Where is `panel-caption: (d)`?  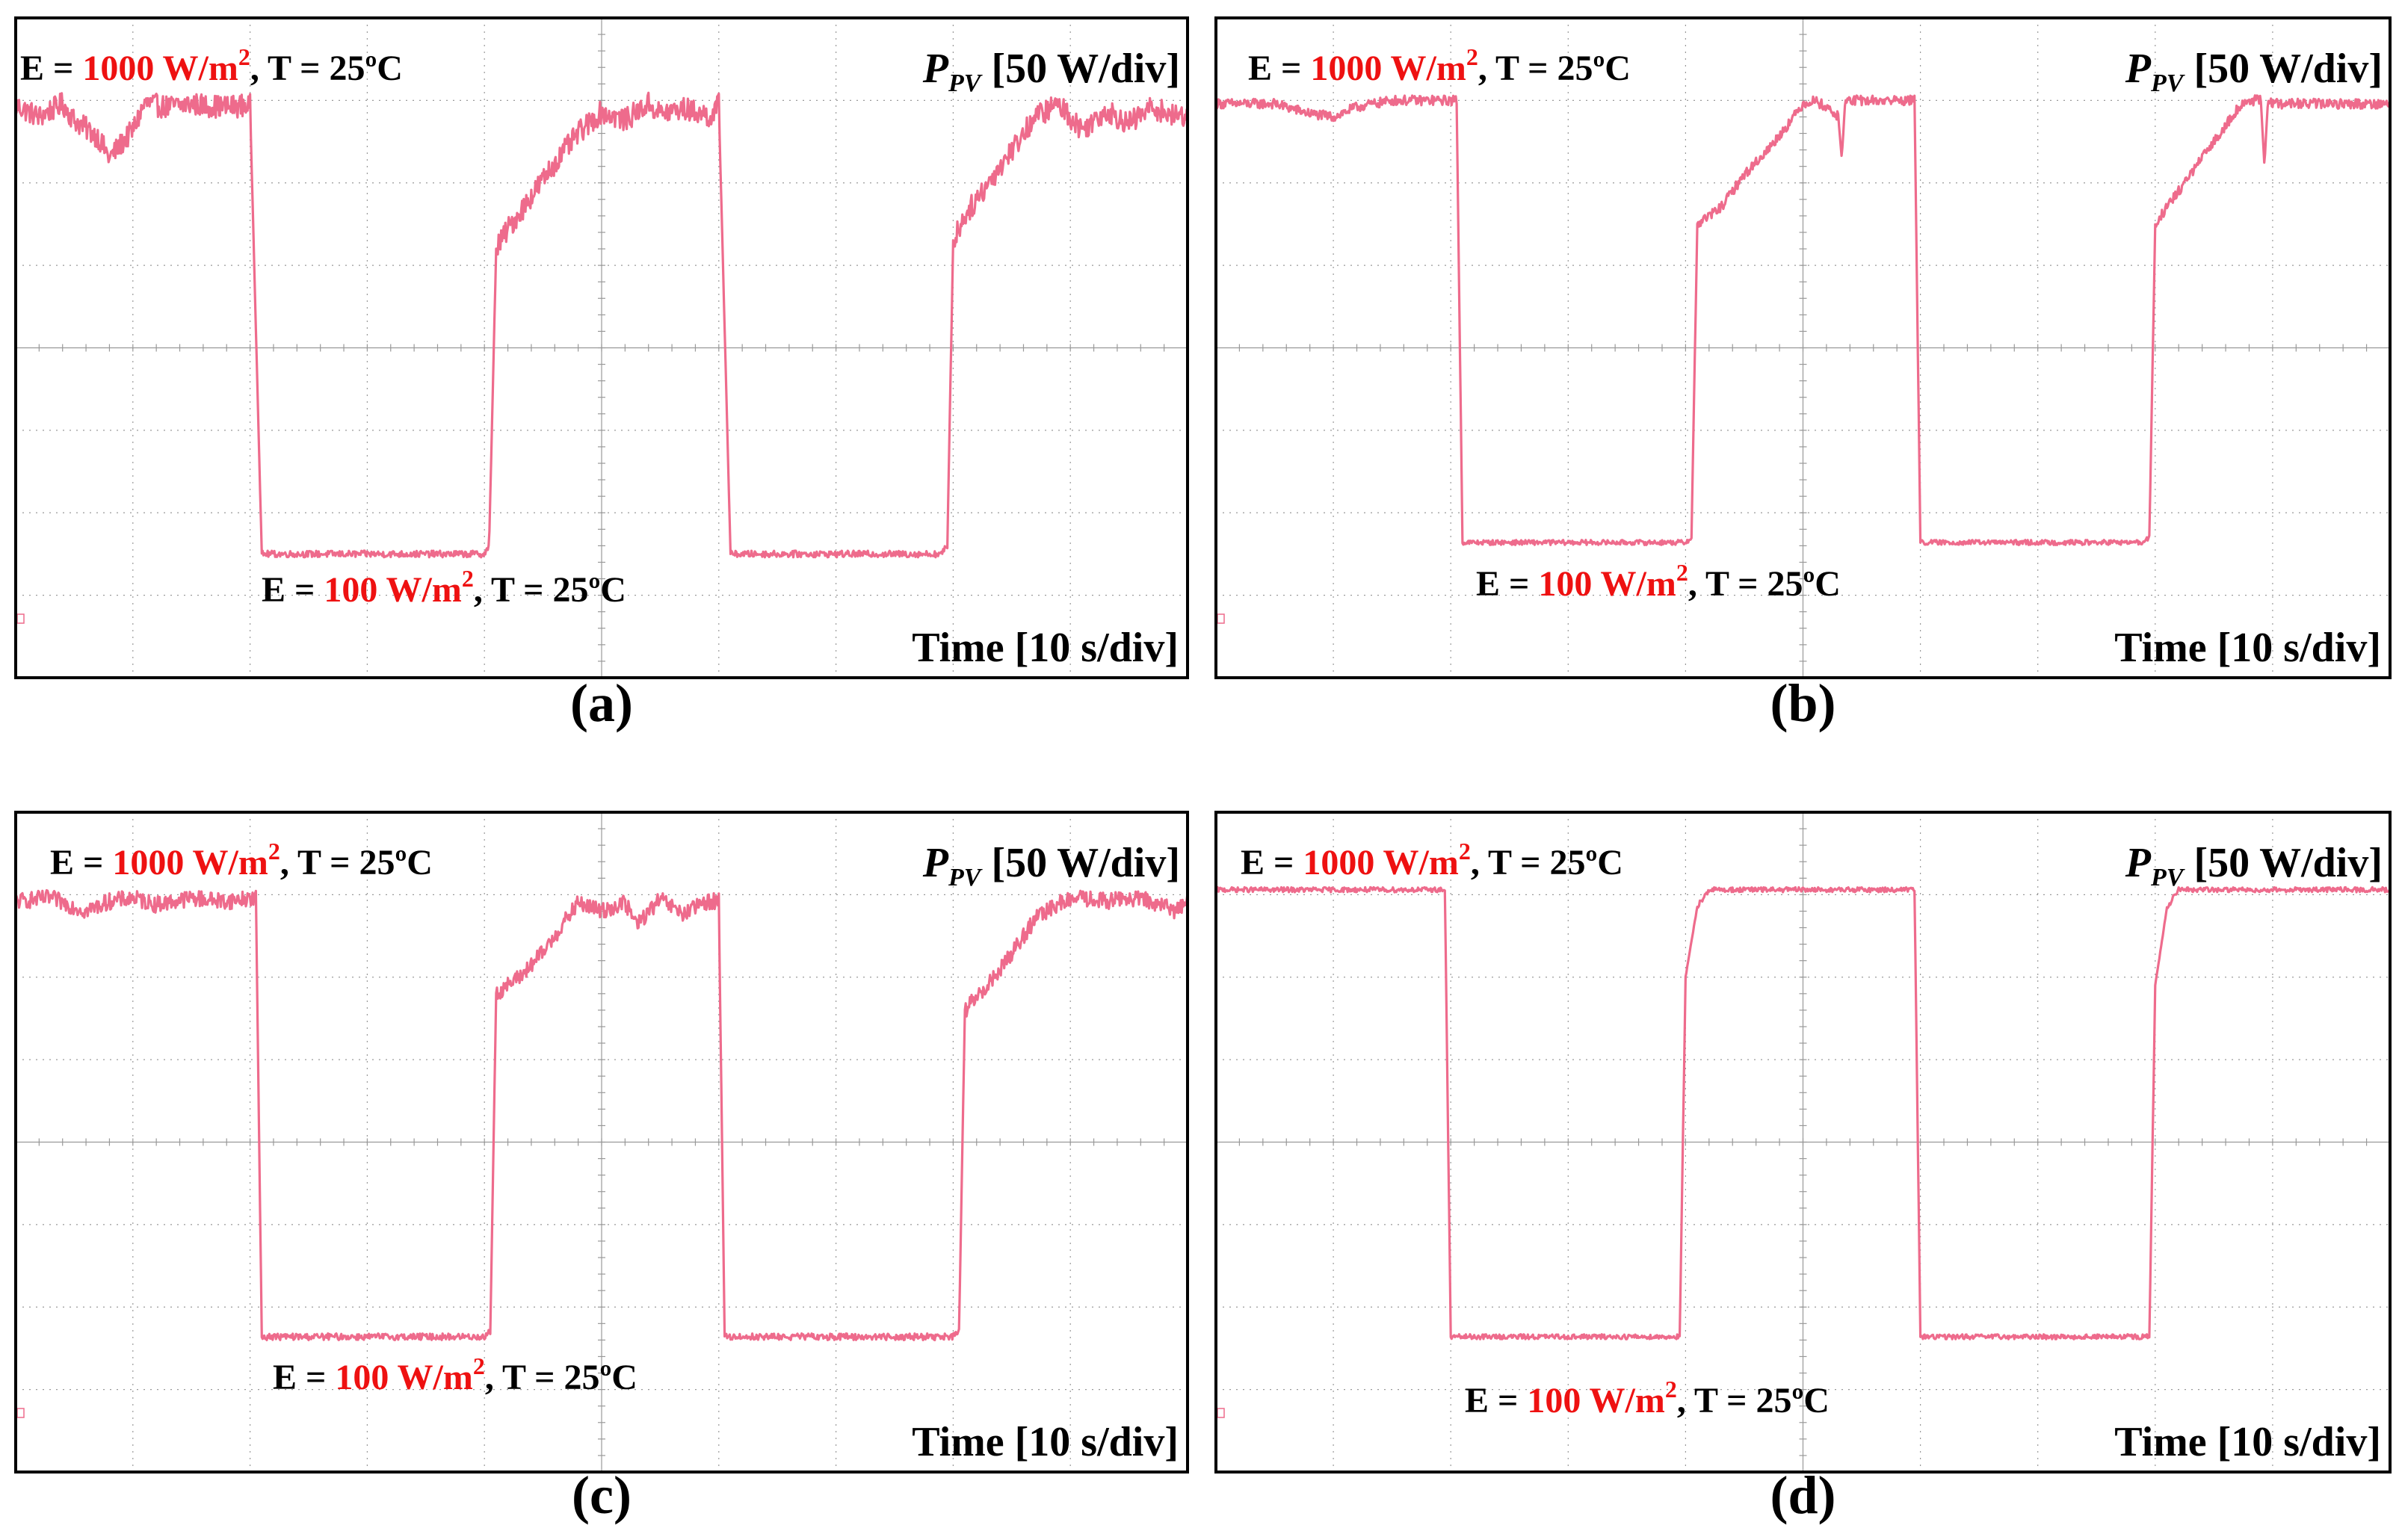
panel-caption: (d) is located at coordinates (1803, 1495).